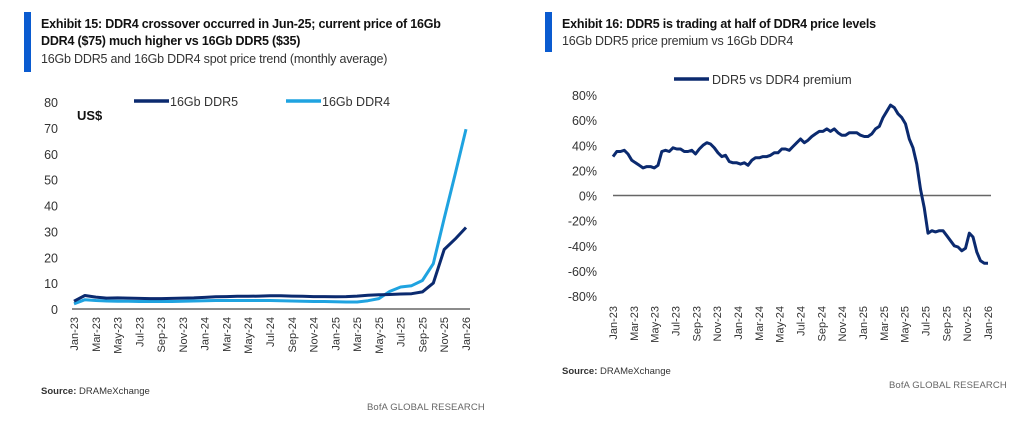 The width and height of the screenshot is (1024, 427). What do you see at coordinates (948, 385) in the screenshot?
I see `exhibit-16-brand: BofA GLOBAL RESEARCH` at bounding box center [948, 385].